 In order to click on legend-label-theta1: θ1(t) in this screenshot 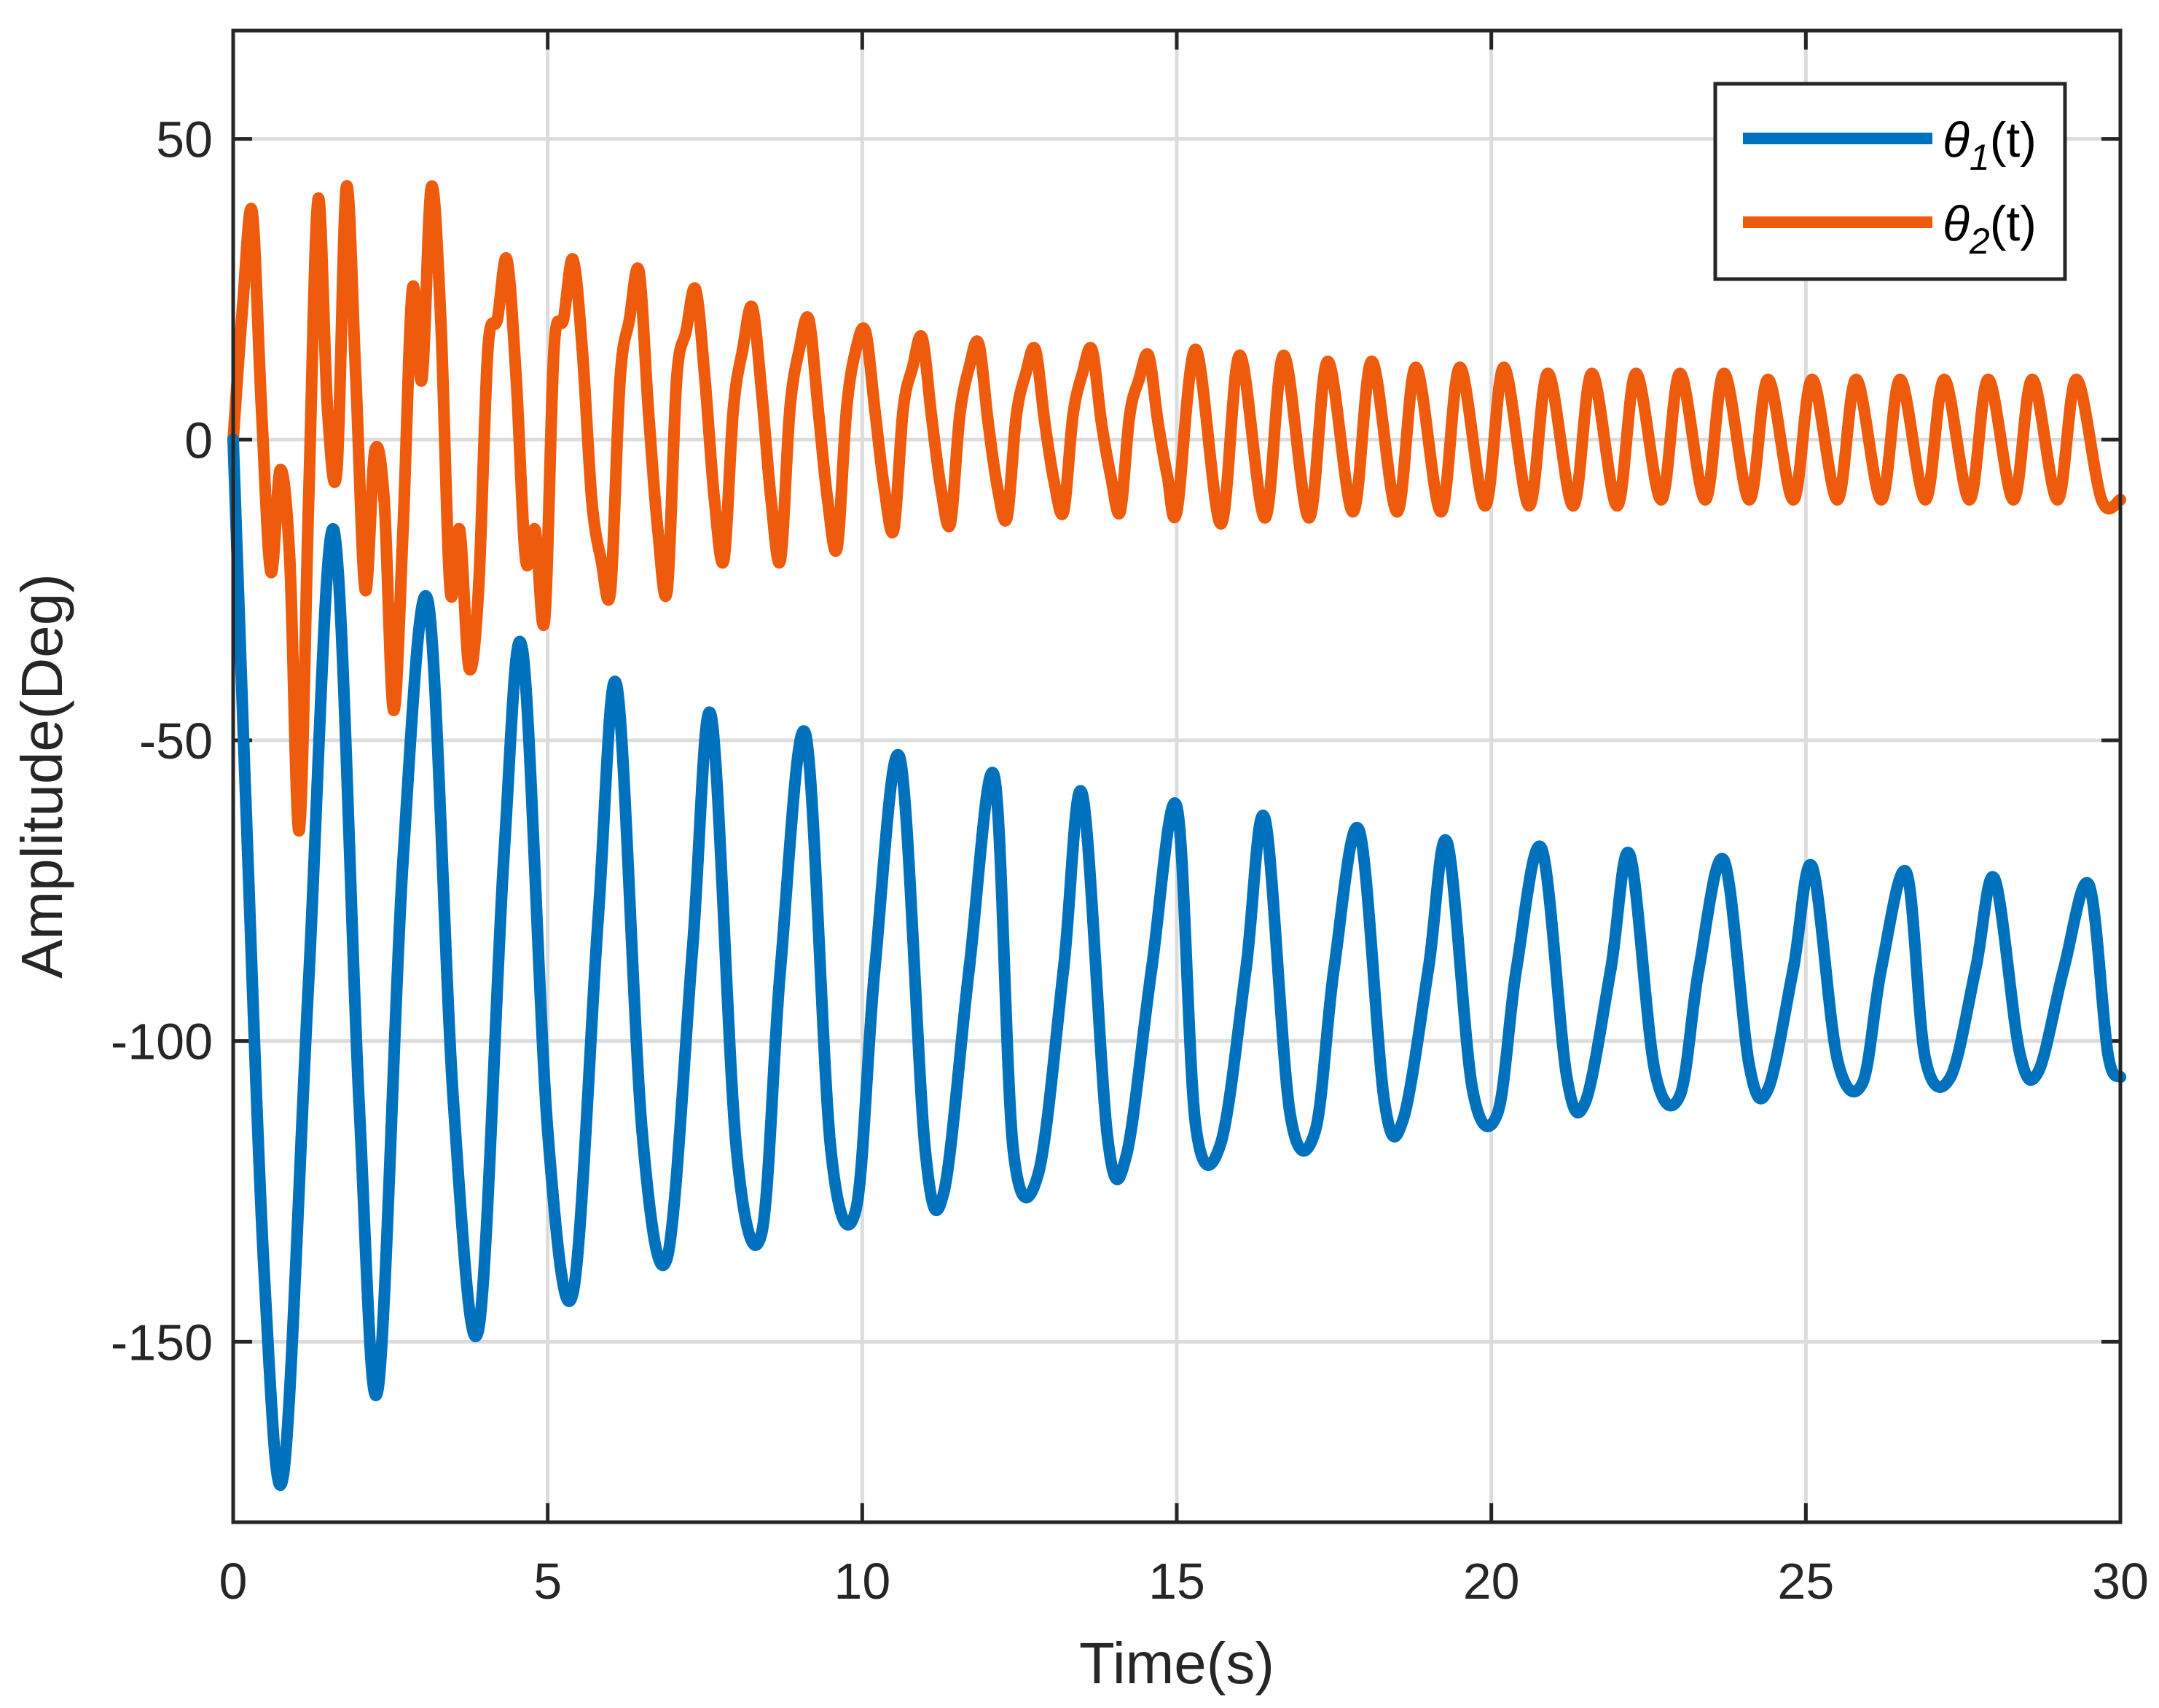, I will do `click(1990, 145)`.